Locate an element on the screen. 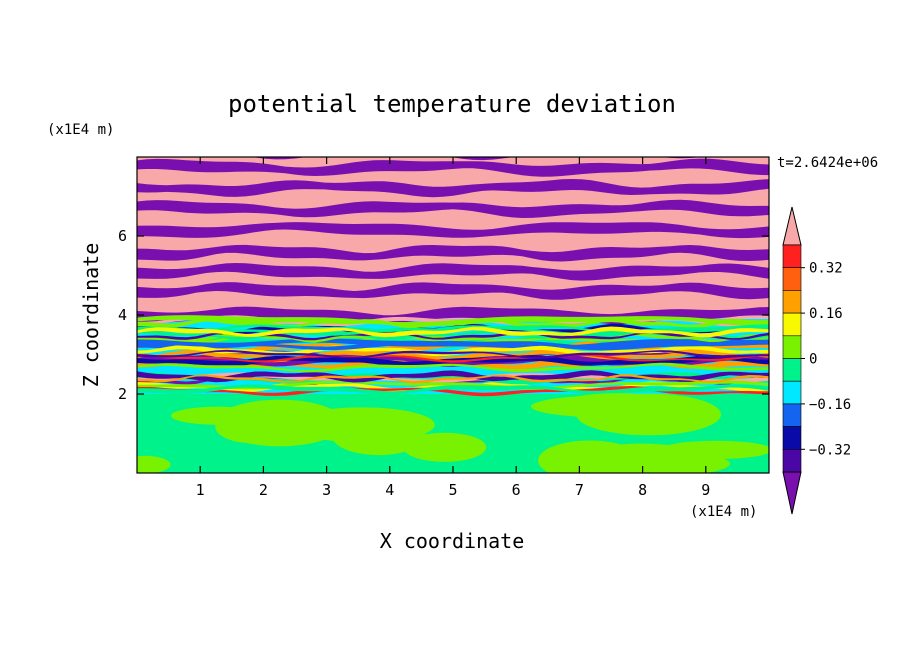 The width and height of the screenshot is (904, 654). x-tick-label: 5 is located at coordinates (452, 490).